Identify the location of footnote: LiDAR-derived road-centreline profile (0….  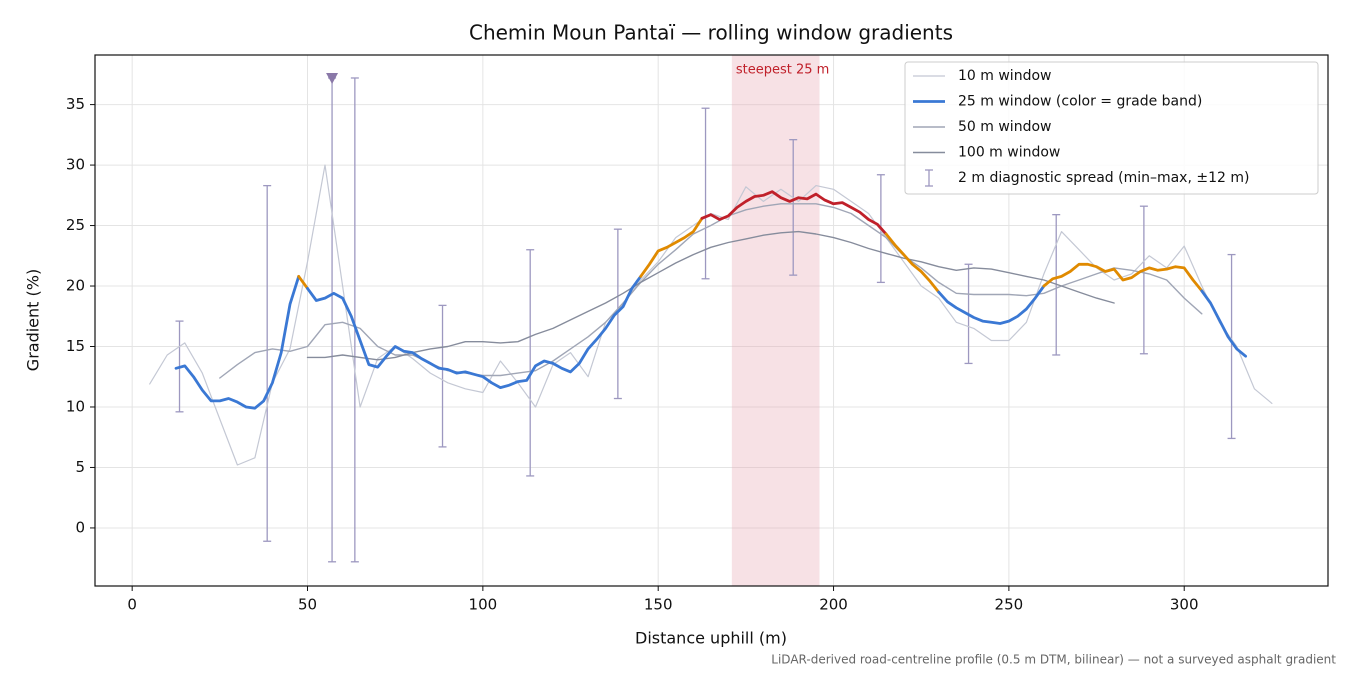
(1053, 660).